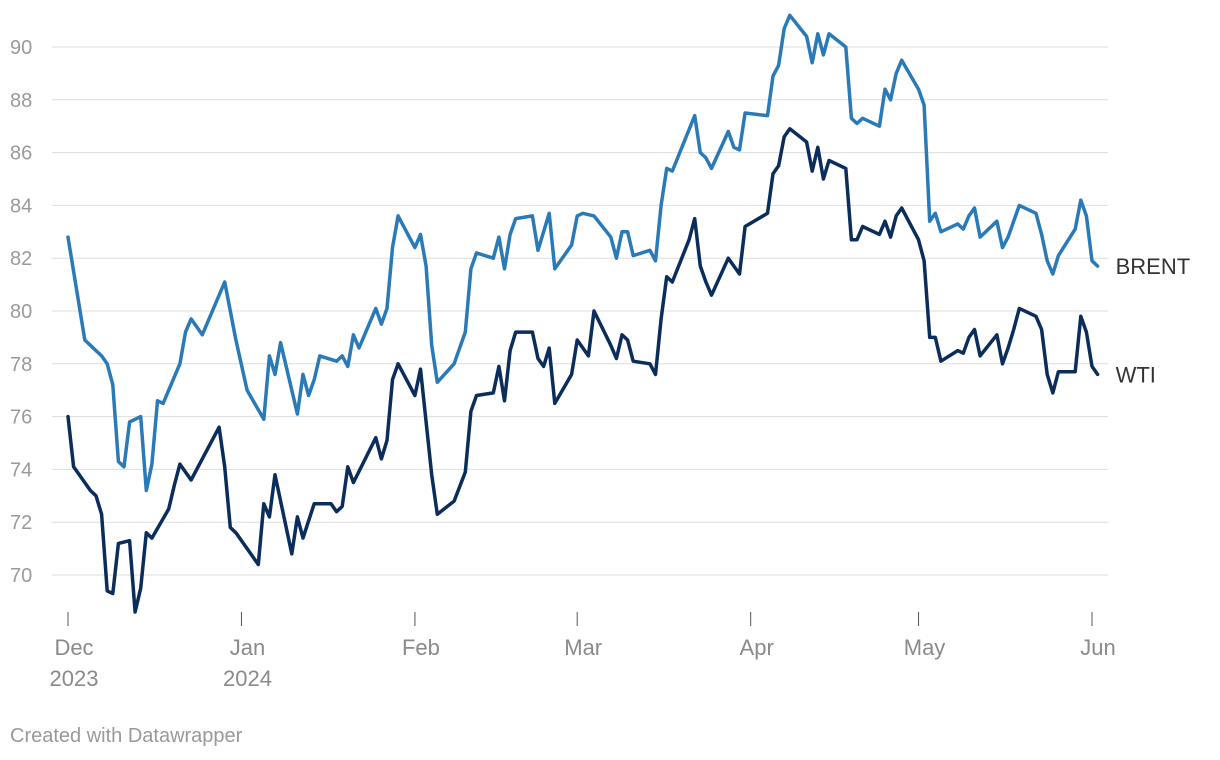  What do you see at coordinates (1136, 374) in the screenshot?
I see `series-label-wti: WTI` at bounding box center [1136, 374].